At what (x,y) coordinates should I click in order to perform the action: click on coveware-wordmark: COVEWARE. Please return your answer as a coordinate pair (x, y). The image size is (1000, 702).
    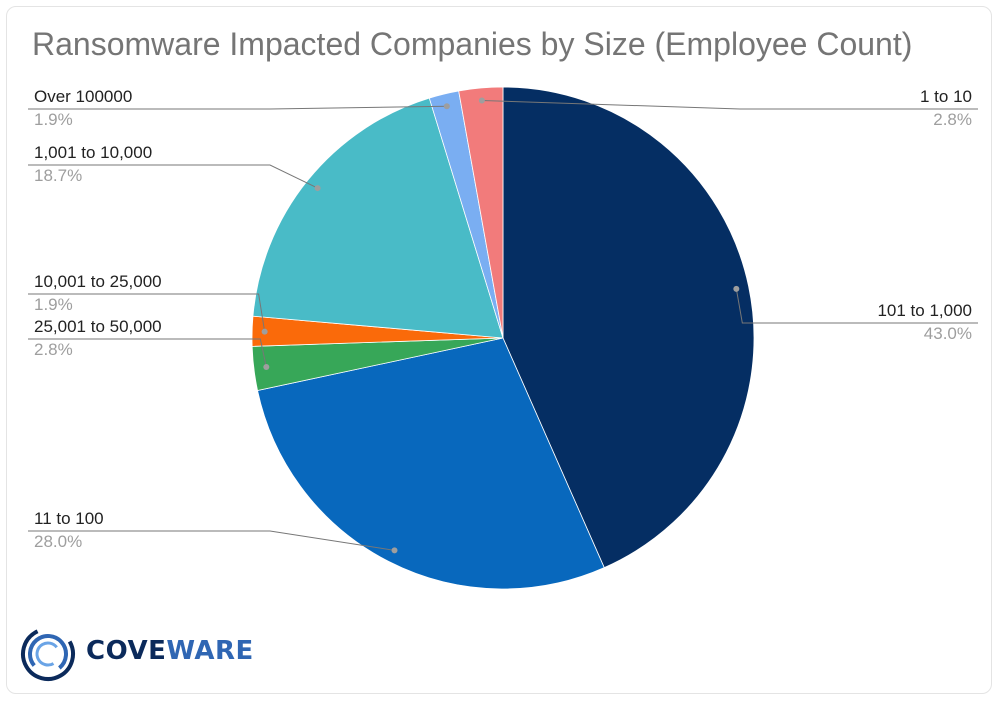
    Looking at the image, I should click on (170, 651).